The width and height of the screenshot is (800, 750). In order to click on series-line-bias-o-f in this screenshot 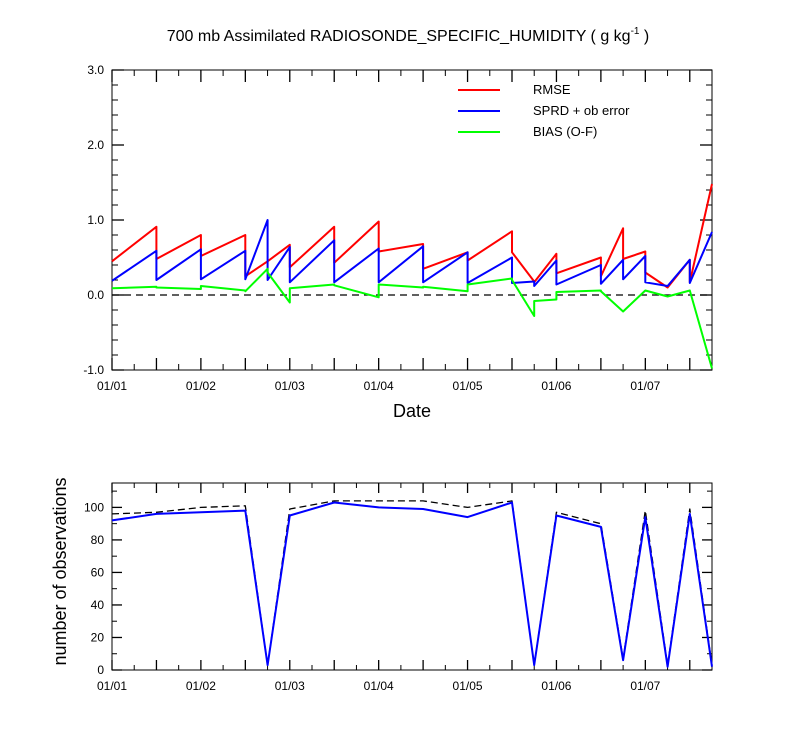, I will do `click(412, 318)`.